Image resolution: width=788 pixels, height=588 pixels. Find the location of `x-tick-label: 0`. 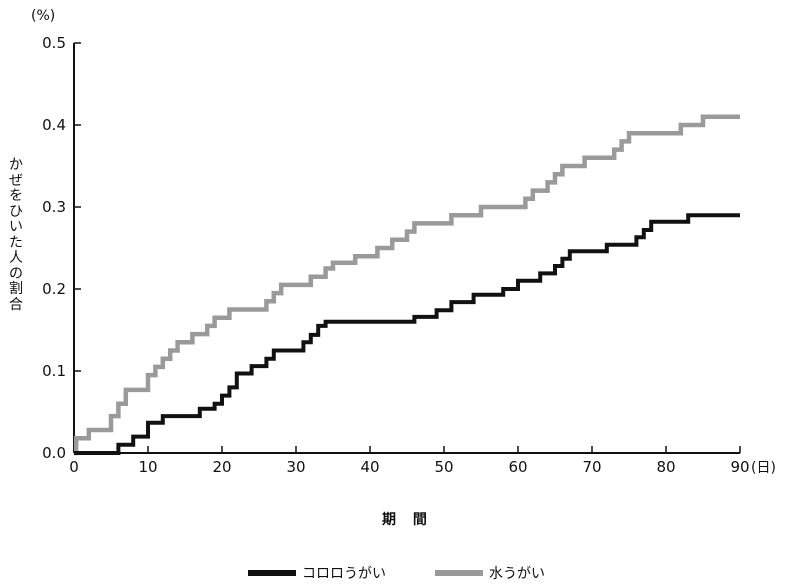

x-tick-label: 0 is located at coordinates (74, 467).